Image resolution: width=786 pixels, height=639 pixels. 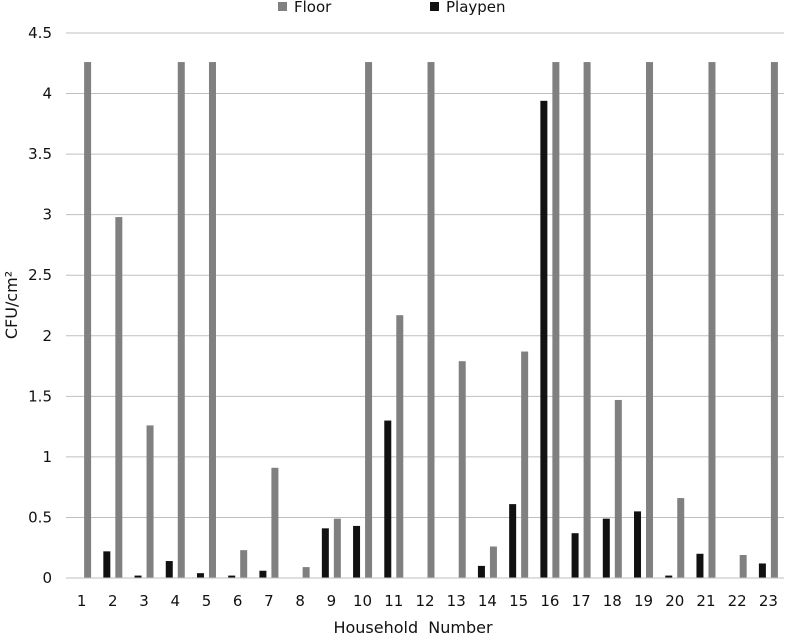 I want to click on x-tick-label: 16, so click(x=549, y=601).